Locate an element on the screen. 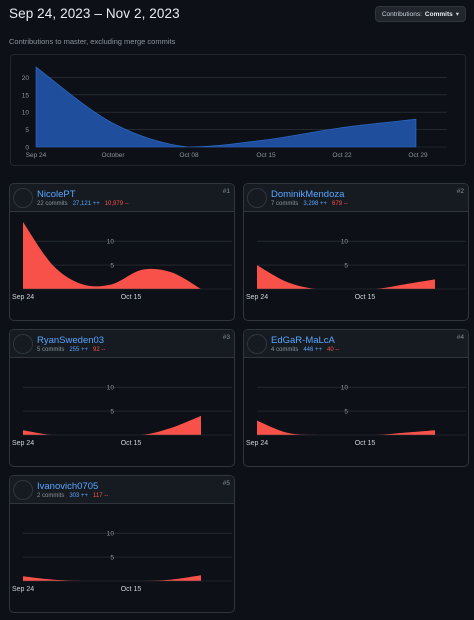 This screenshot has width=474, height=620. contributor-rank: #5 is located at coordinates (226, 483).